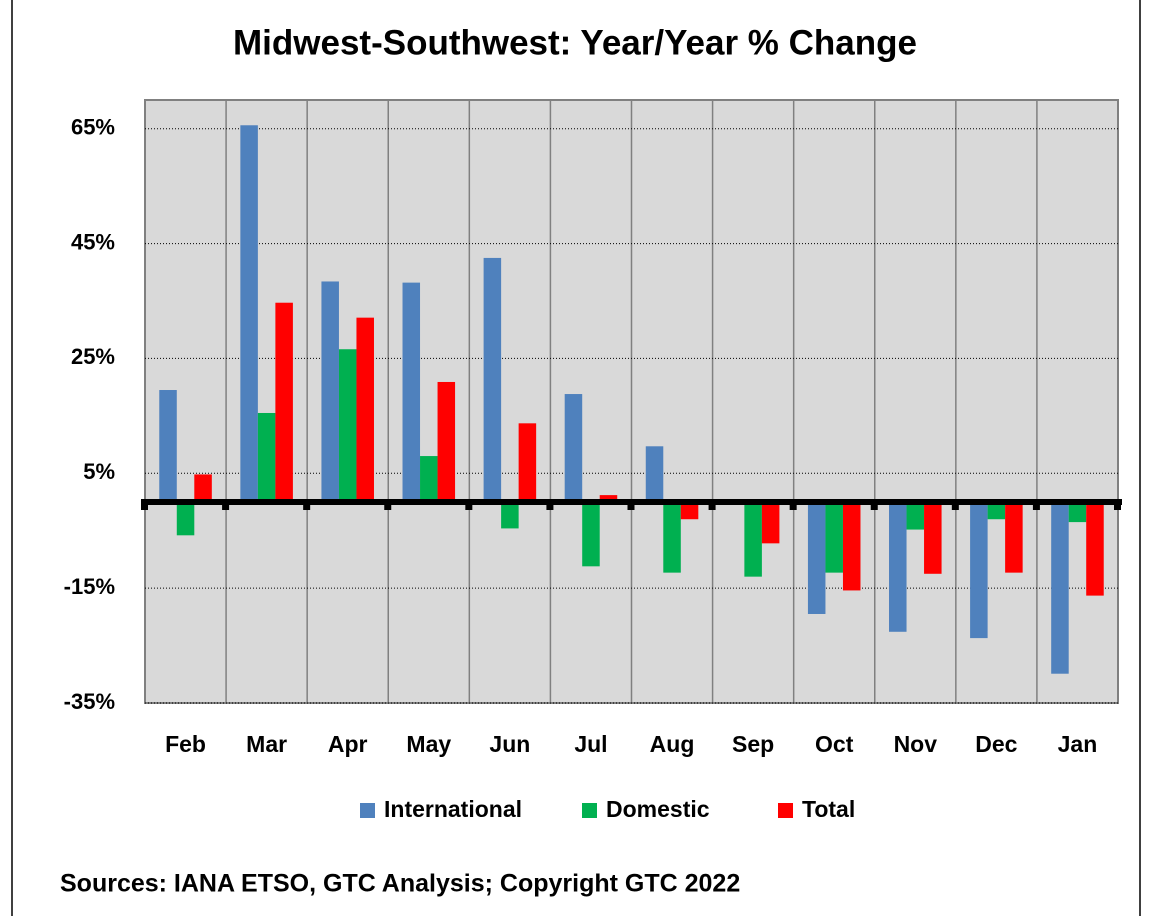 The width and height of the screenshot is (1150, 916). Describe the element at coordinates (658, 809) in the screenshot. I see `legend-label: Domestic` at that location.